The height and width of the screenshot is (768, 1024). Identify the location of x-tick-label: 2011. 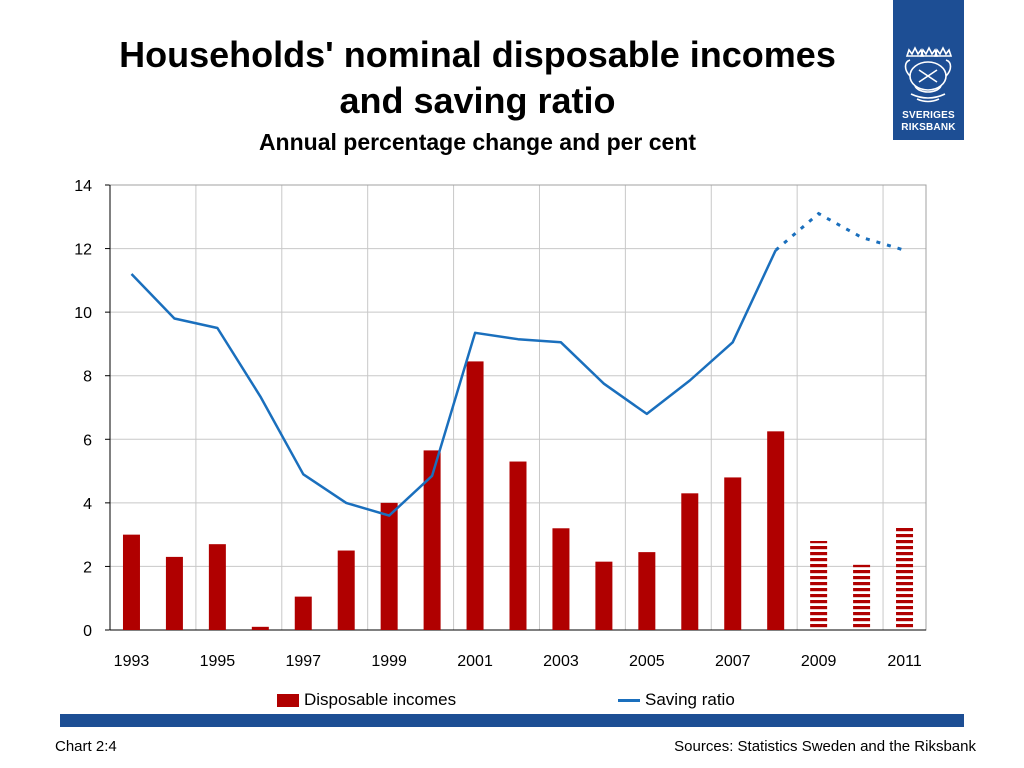
(904, 661).